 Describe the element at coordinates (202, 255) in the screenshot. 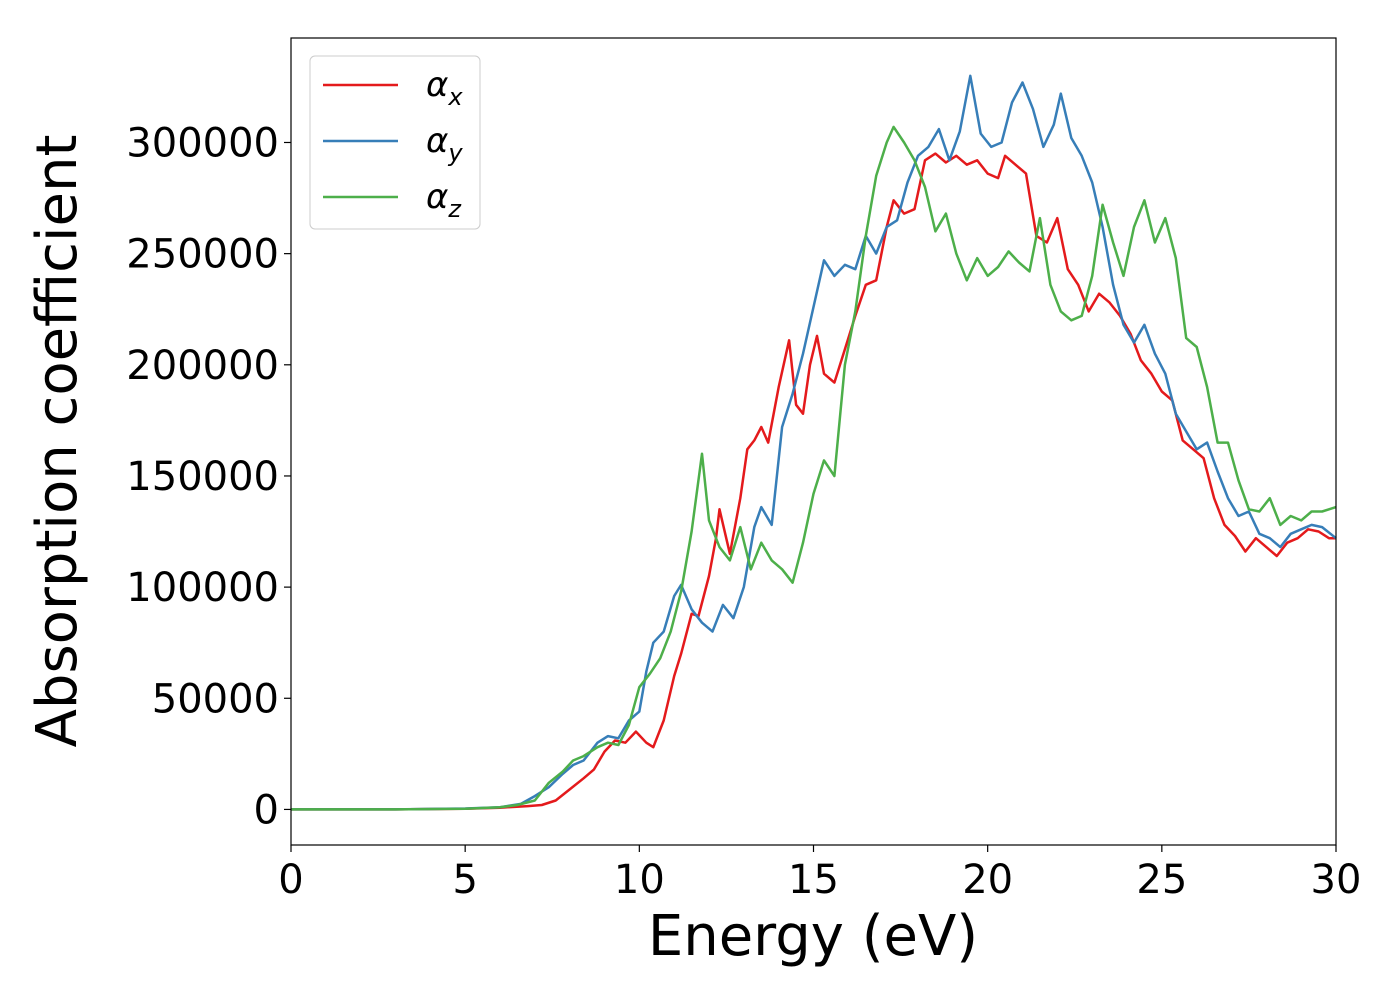

I see `y-tick-label: 250000` at that location.